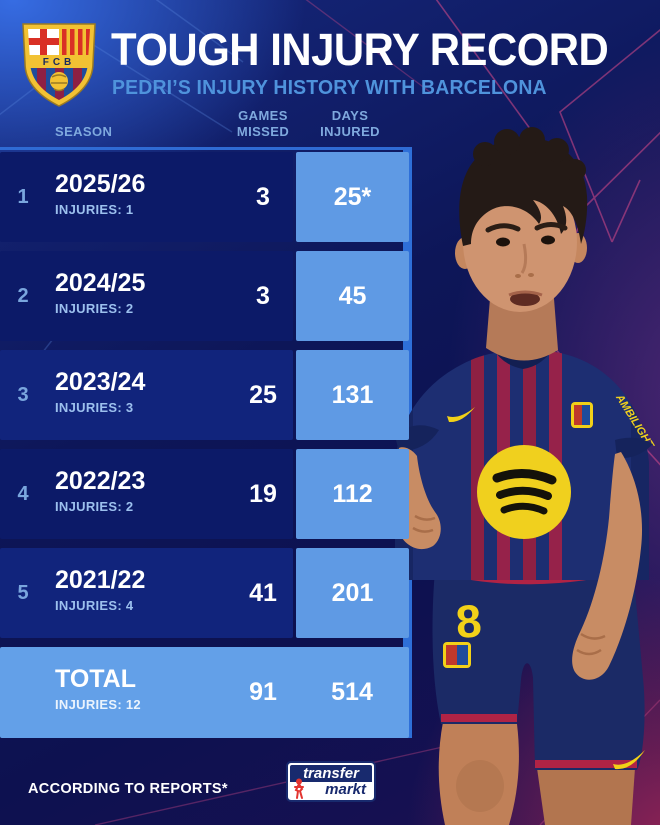  Describe the element at coordinates (329, 88) in the screenshot. I see `page-subtitle: PEDRI’S INJURY HISTORY WITH BARCELONA` at that location.